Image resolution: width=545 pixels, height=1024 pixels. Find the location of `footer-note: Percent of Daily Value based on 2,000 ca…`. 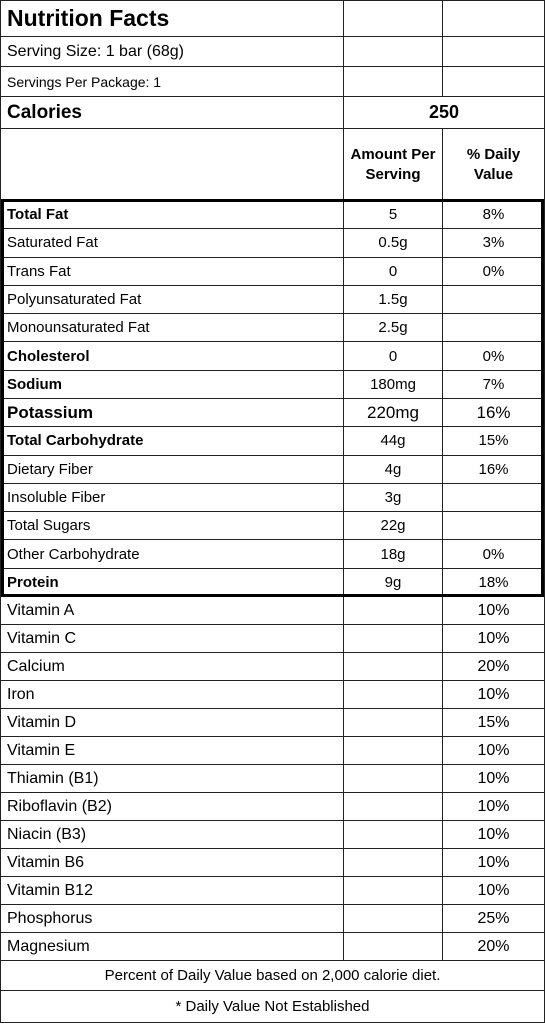

footer-note: Percent of Daily Value based on 2,000 ca… is located at coordinates (272, 975).